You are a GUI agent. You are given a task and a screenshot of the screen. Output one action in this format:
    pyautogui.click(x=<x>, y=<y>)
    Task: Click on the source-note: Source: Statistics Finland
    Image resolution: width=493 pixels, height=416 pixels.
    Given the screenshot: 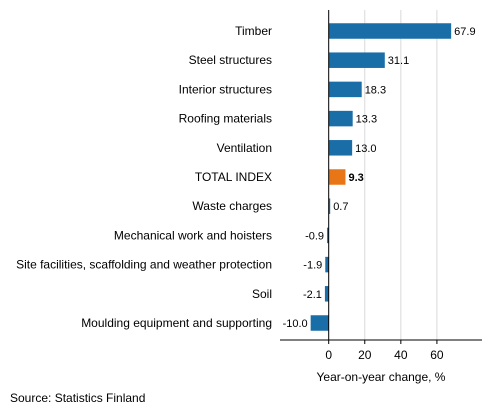 What is the action you would take?
    pyautogui.click(x=78, y=398)
    